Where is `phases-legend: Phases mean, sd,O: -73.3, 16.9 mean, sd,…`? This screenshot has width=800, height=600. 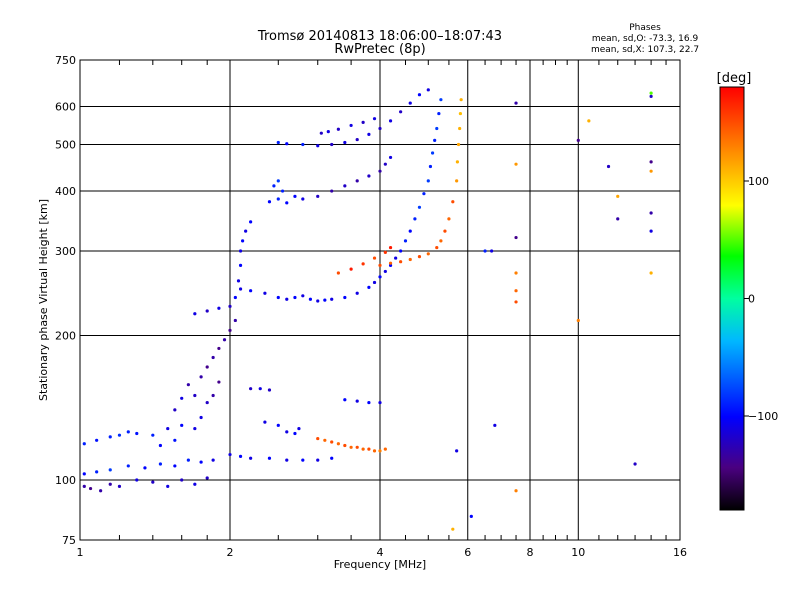
phases-legend: Phases mean, sd,O: -73.3, 16.9 mean, sd,… is located at coordinates (645, 39).